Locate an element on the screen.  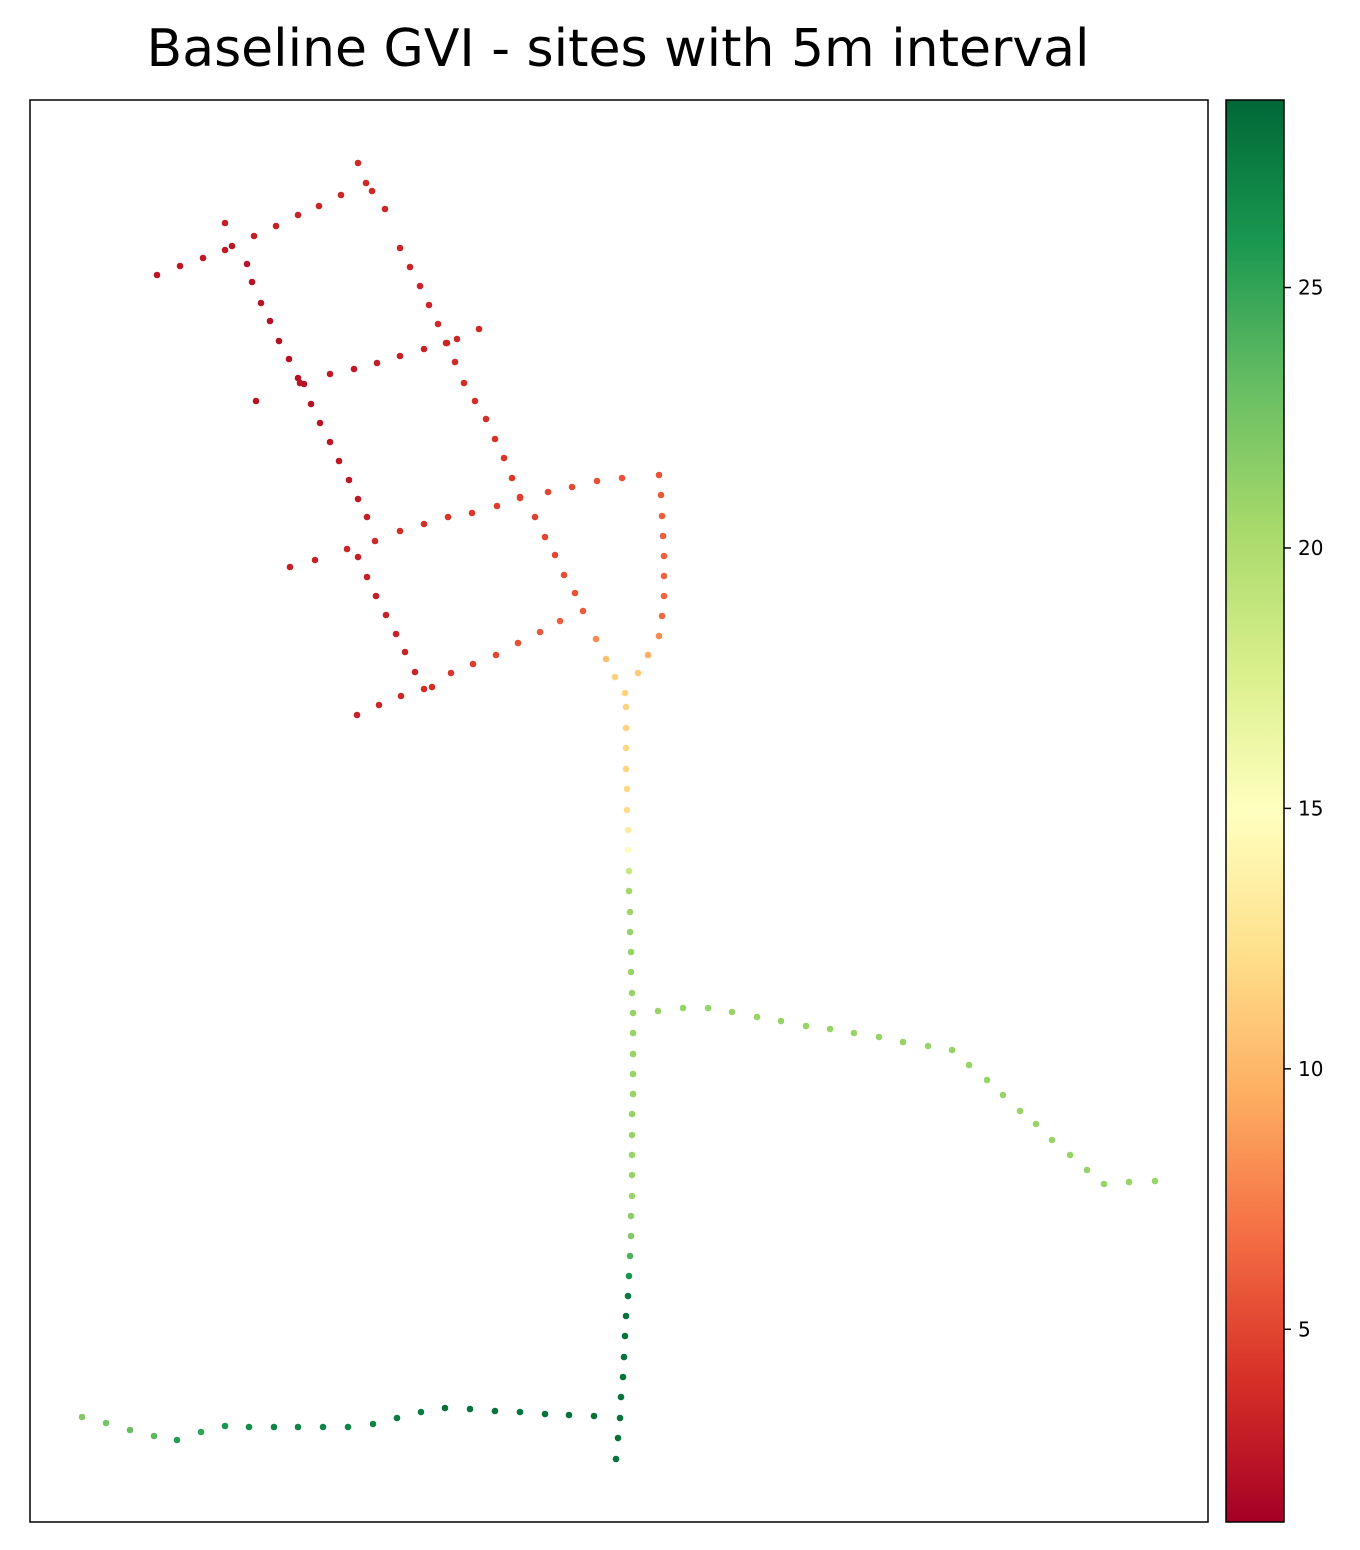
colorbar is located at coordinates (1255, 811).